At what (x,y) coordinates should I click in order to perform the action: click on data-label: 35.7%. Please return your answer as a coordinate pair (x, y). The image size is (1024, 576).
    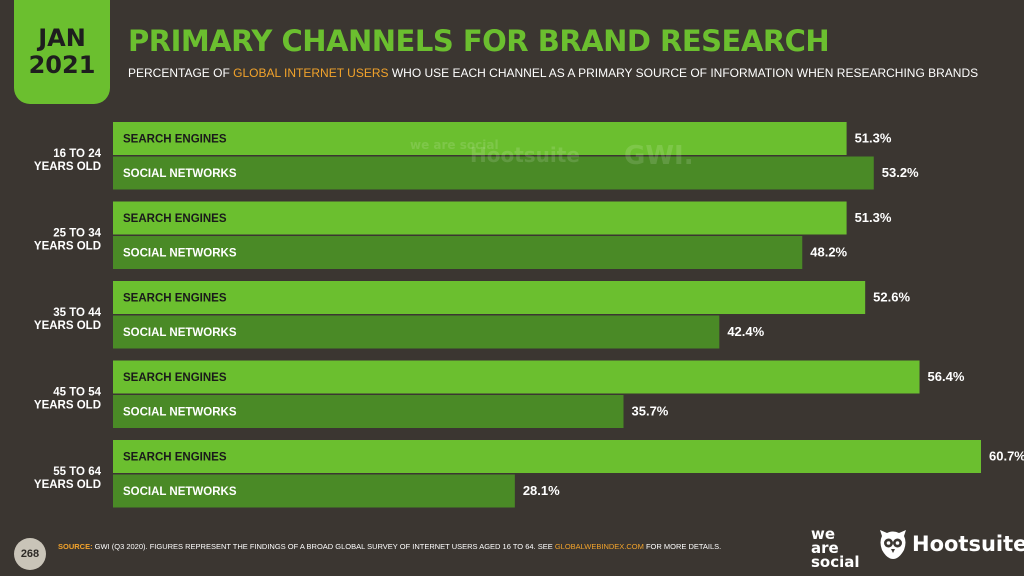
    Looking at the image, I should click on (650, 411).